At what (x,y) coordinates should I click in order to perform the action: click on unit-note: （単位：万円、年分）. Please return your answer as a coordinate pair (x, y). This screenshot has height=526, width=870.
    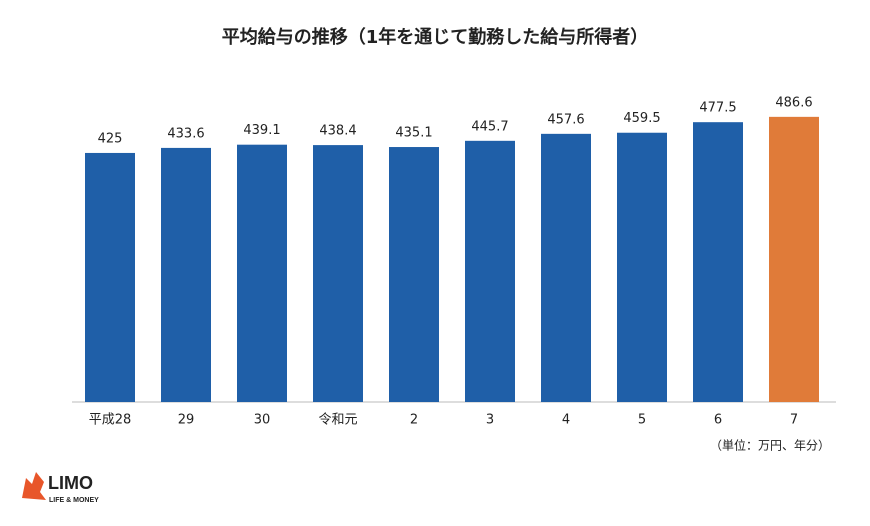
    Looking at the image, I should click on (770, 445).